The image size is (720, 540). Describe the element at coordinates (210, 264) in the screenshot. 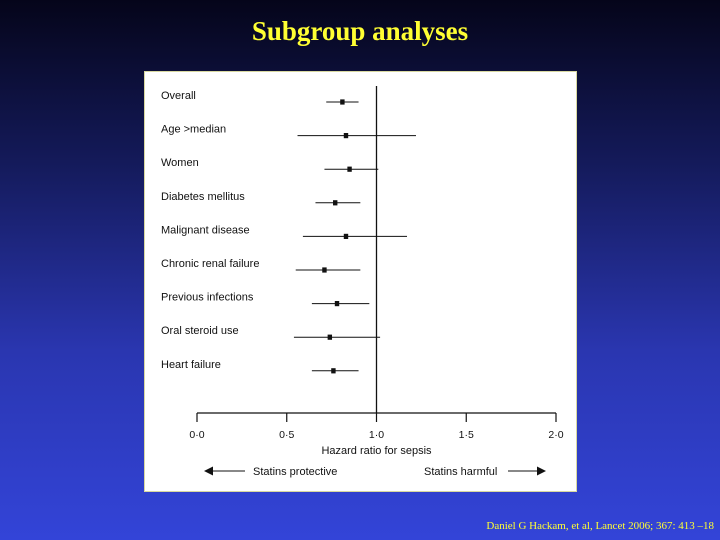

I see `row-label: Chronic renal failure` at that location.